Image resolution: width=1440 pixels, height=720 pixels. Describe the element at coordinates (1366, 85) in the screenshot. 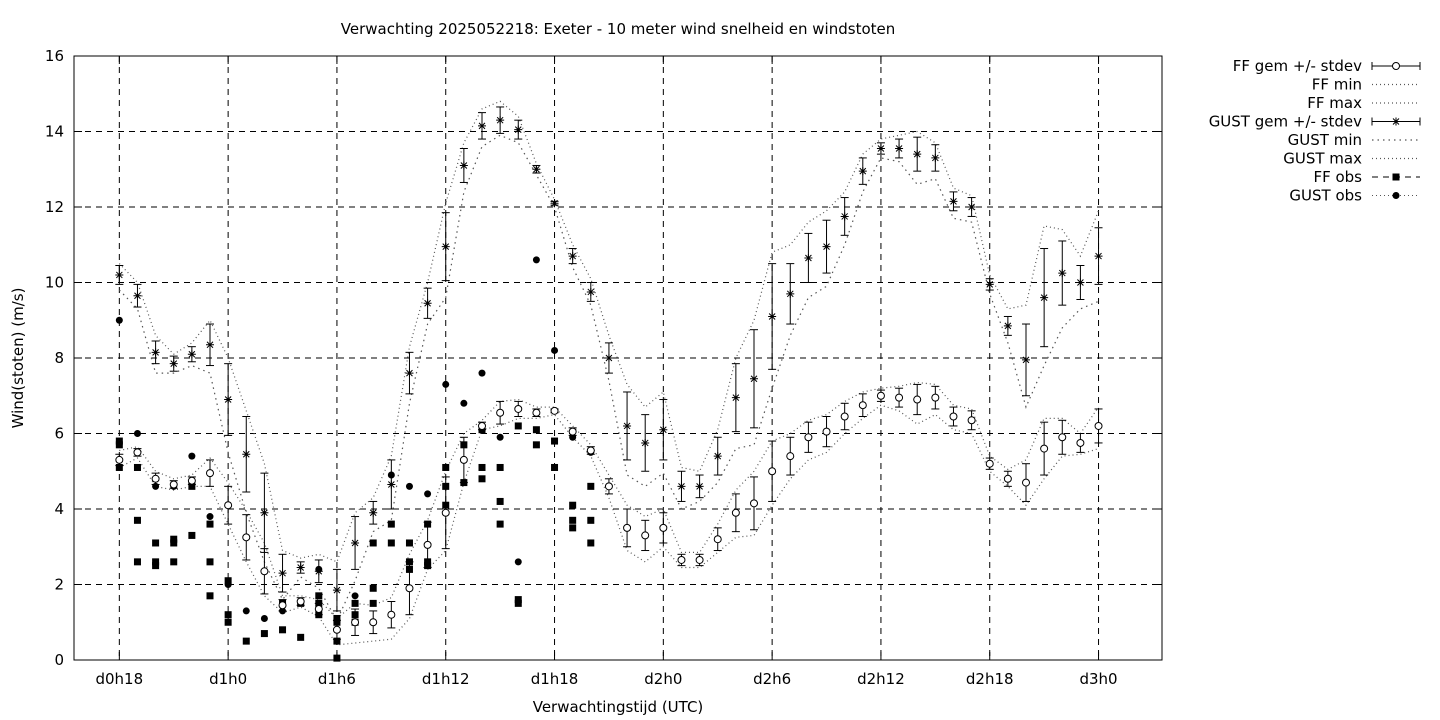

I see `legend-entry-ff_min: FF min` at that location.